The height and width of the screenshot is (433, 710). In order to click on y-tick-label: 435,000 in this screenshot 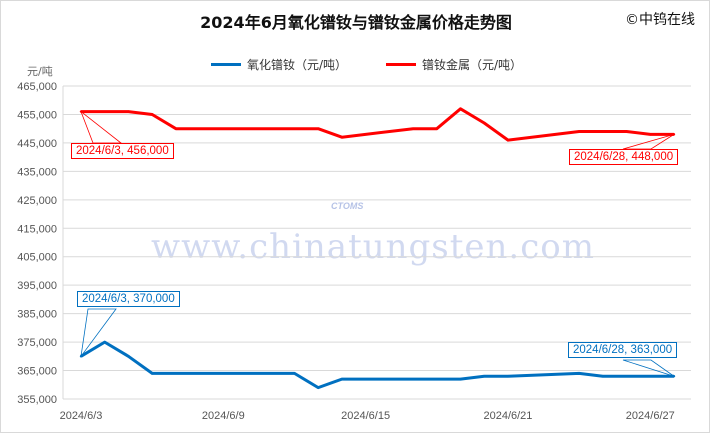, I will do `click(37, 172)`.